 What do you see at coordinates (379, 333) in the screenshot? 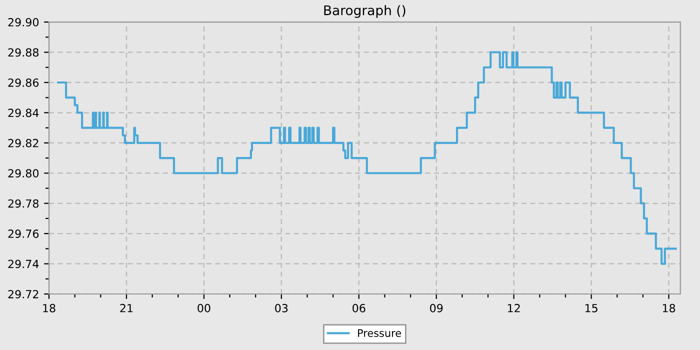
I see `legend-label: Pressure` at bounding box center [379, 333].